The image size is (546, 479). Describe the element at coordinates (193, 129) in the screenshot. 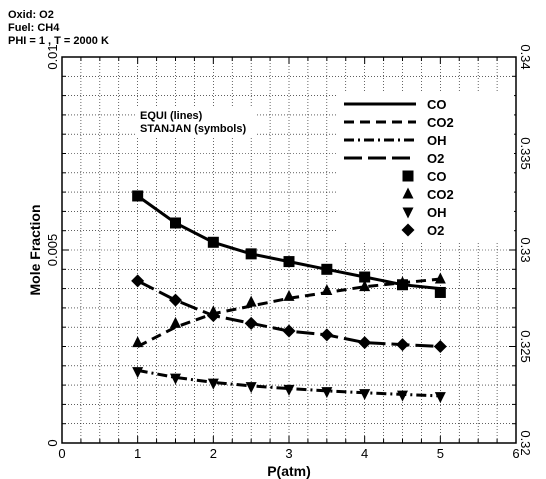

I see `annotation-line-2: STANJAN (symbols)` at that location.